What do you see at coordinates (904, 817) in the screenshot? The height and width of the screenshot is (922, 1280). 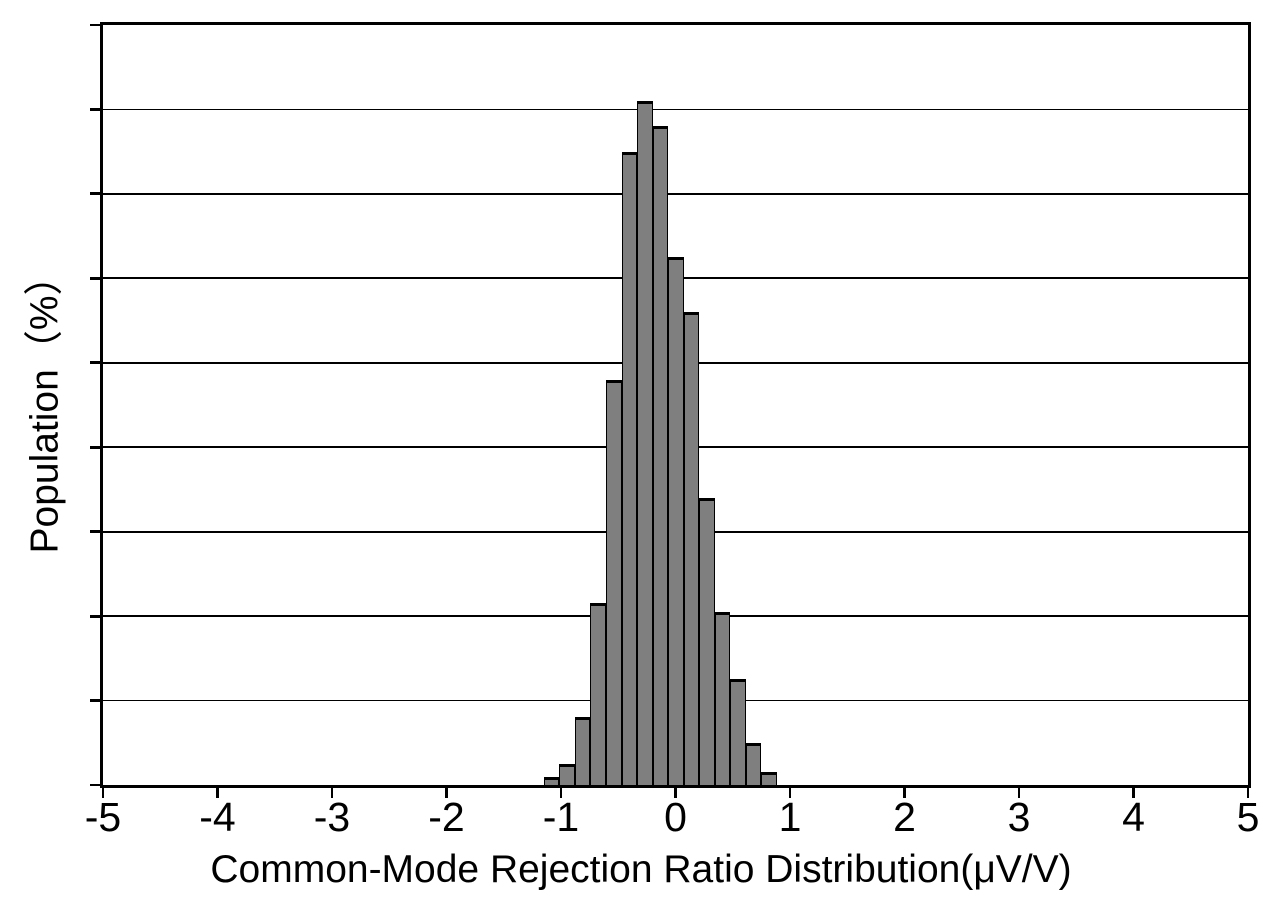 I see `x-tick-label: 2` at bounding box center [904, 817].